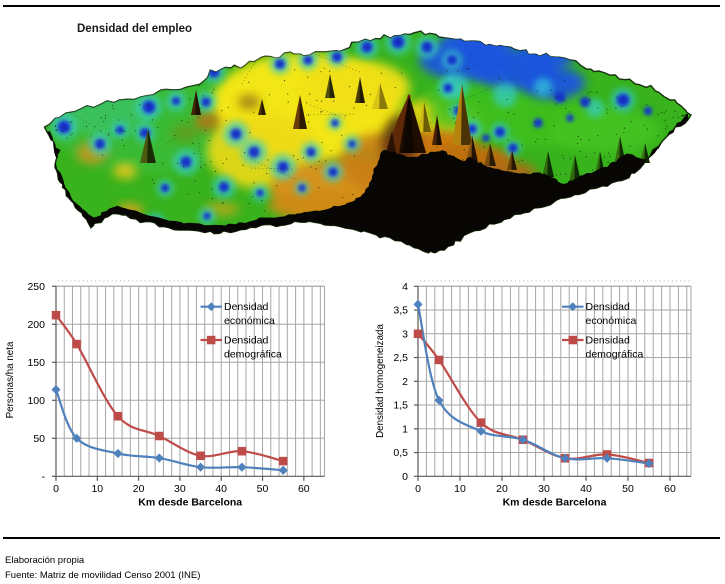 The height and width of the screenshot is (584, 725). Describe the element at coordinates (36, 401) in the screenshot. I see `svg-text: 100` at that location.